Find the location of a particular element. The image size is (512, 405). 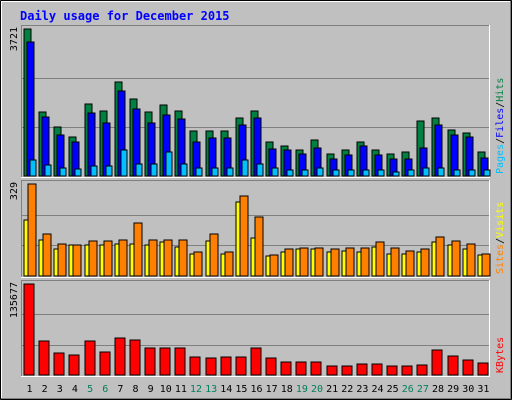

day-label-13: 13 is located at coordinates (211, 389).